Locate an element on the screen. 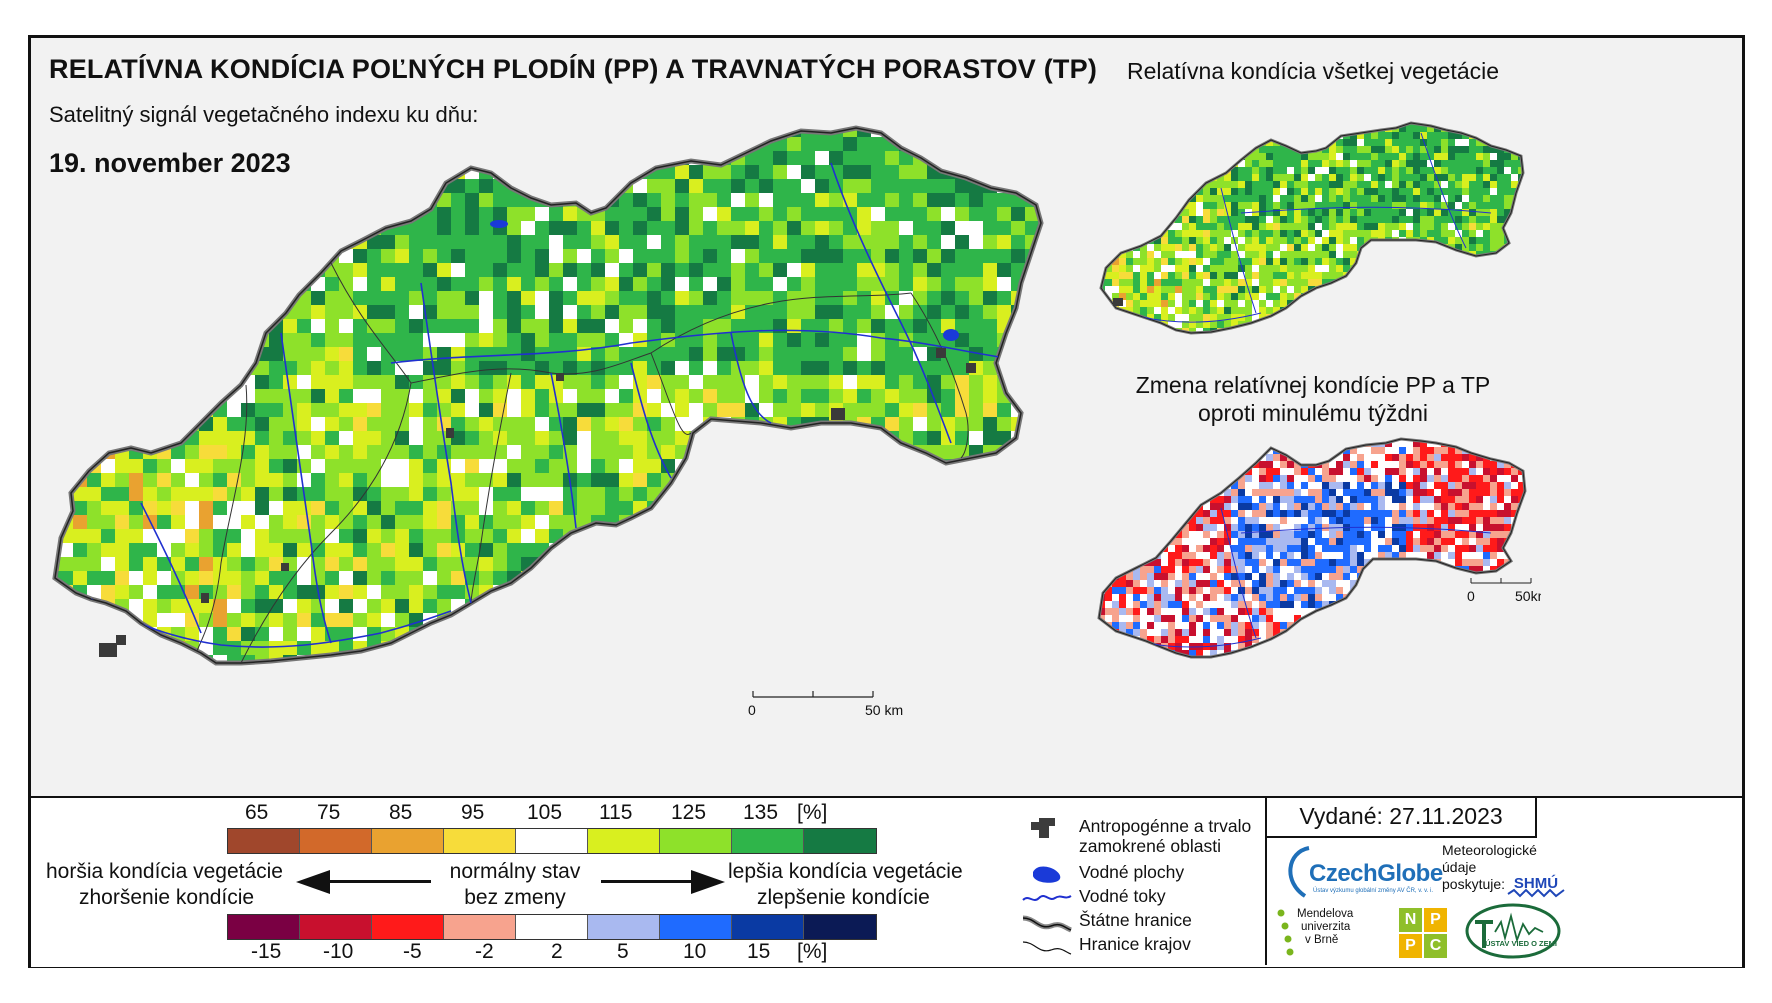 The width and height of the screenshot is (1772, 1003). legend-water-streams: Vodné toky is located at coordinates (1093, 898).